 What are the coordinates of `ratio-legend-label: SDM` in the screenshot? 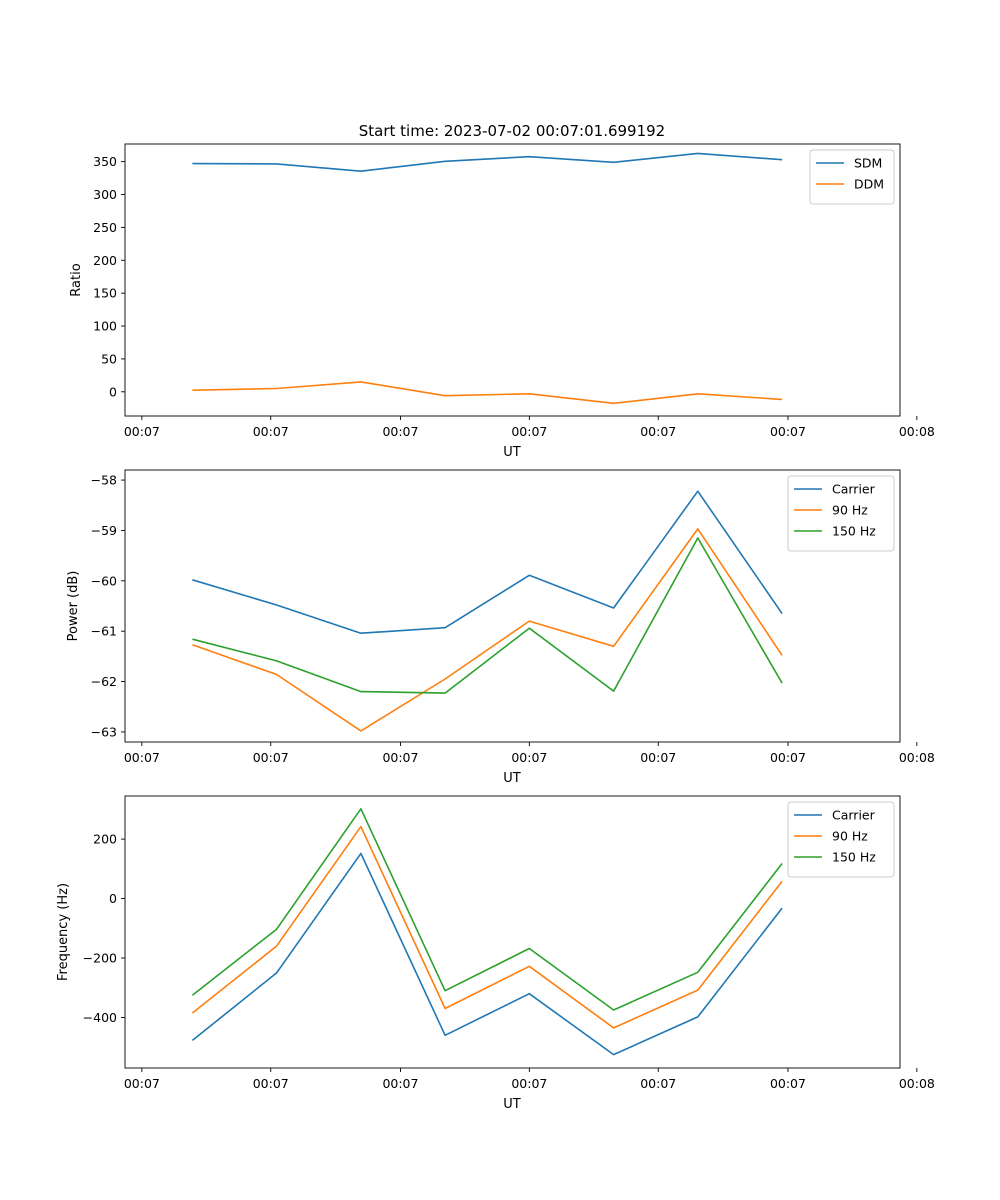 It's located at (868, 163).